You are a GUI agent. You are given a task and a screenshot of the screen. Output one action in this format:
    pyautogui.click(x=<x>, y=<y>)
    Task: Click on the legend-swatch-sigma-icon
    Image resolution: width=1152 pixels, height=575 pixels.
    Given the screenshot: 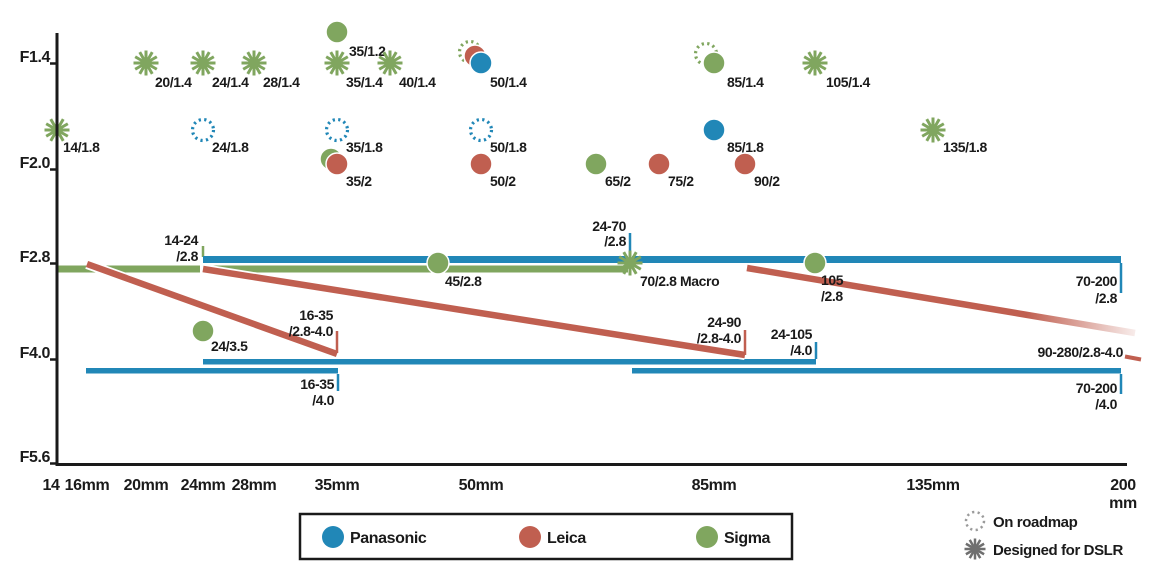 What is the action you would take?
    pyautogui.click(x=707, y=537)
    